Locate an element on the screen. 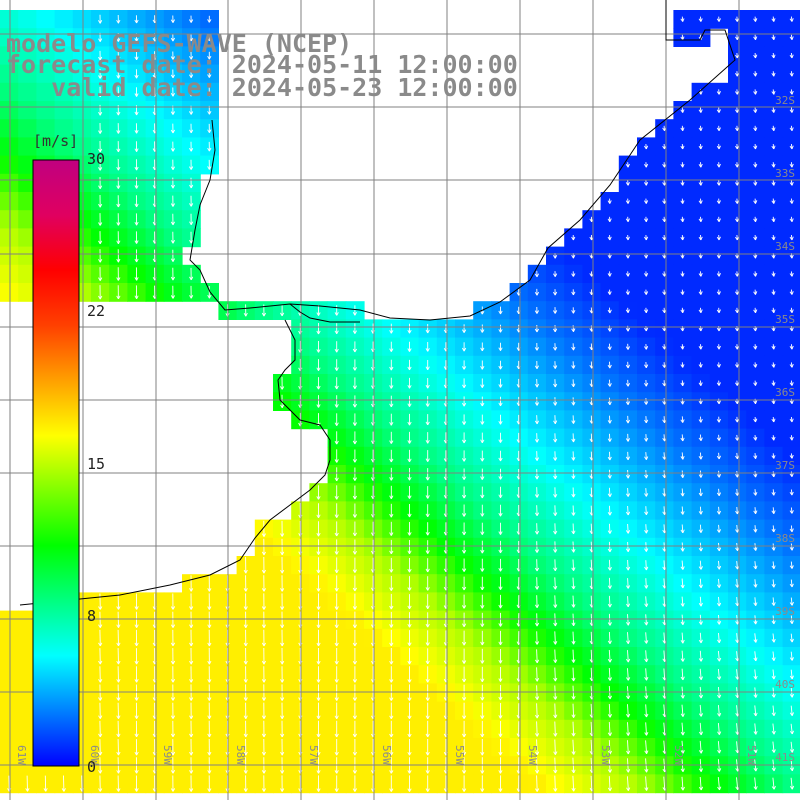 The width and height of the screenshot is (800, 800). lat-label: 34S is located at coordinates (785, 246).